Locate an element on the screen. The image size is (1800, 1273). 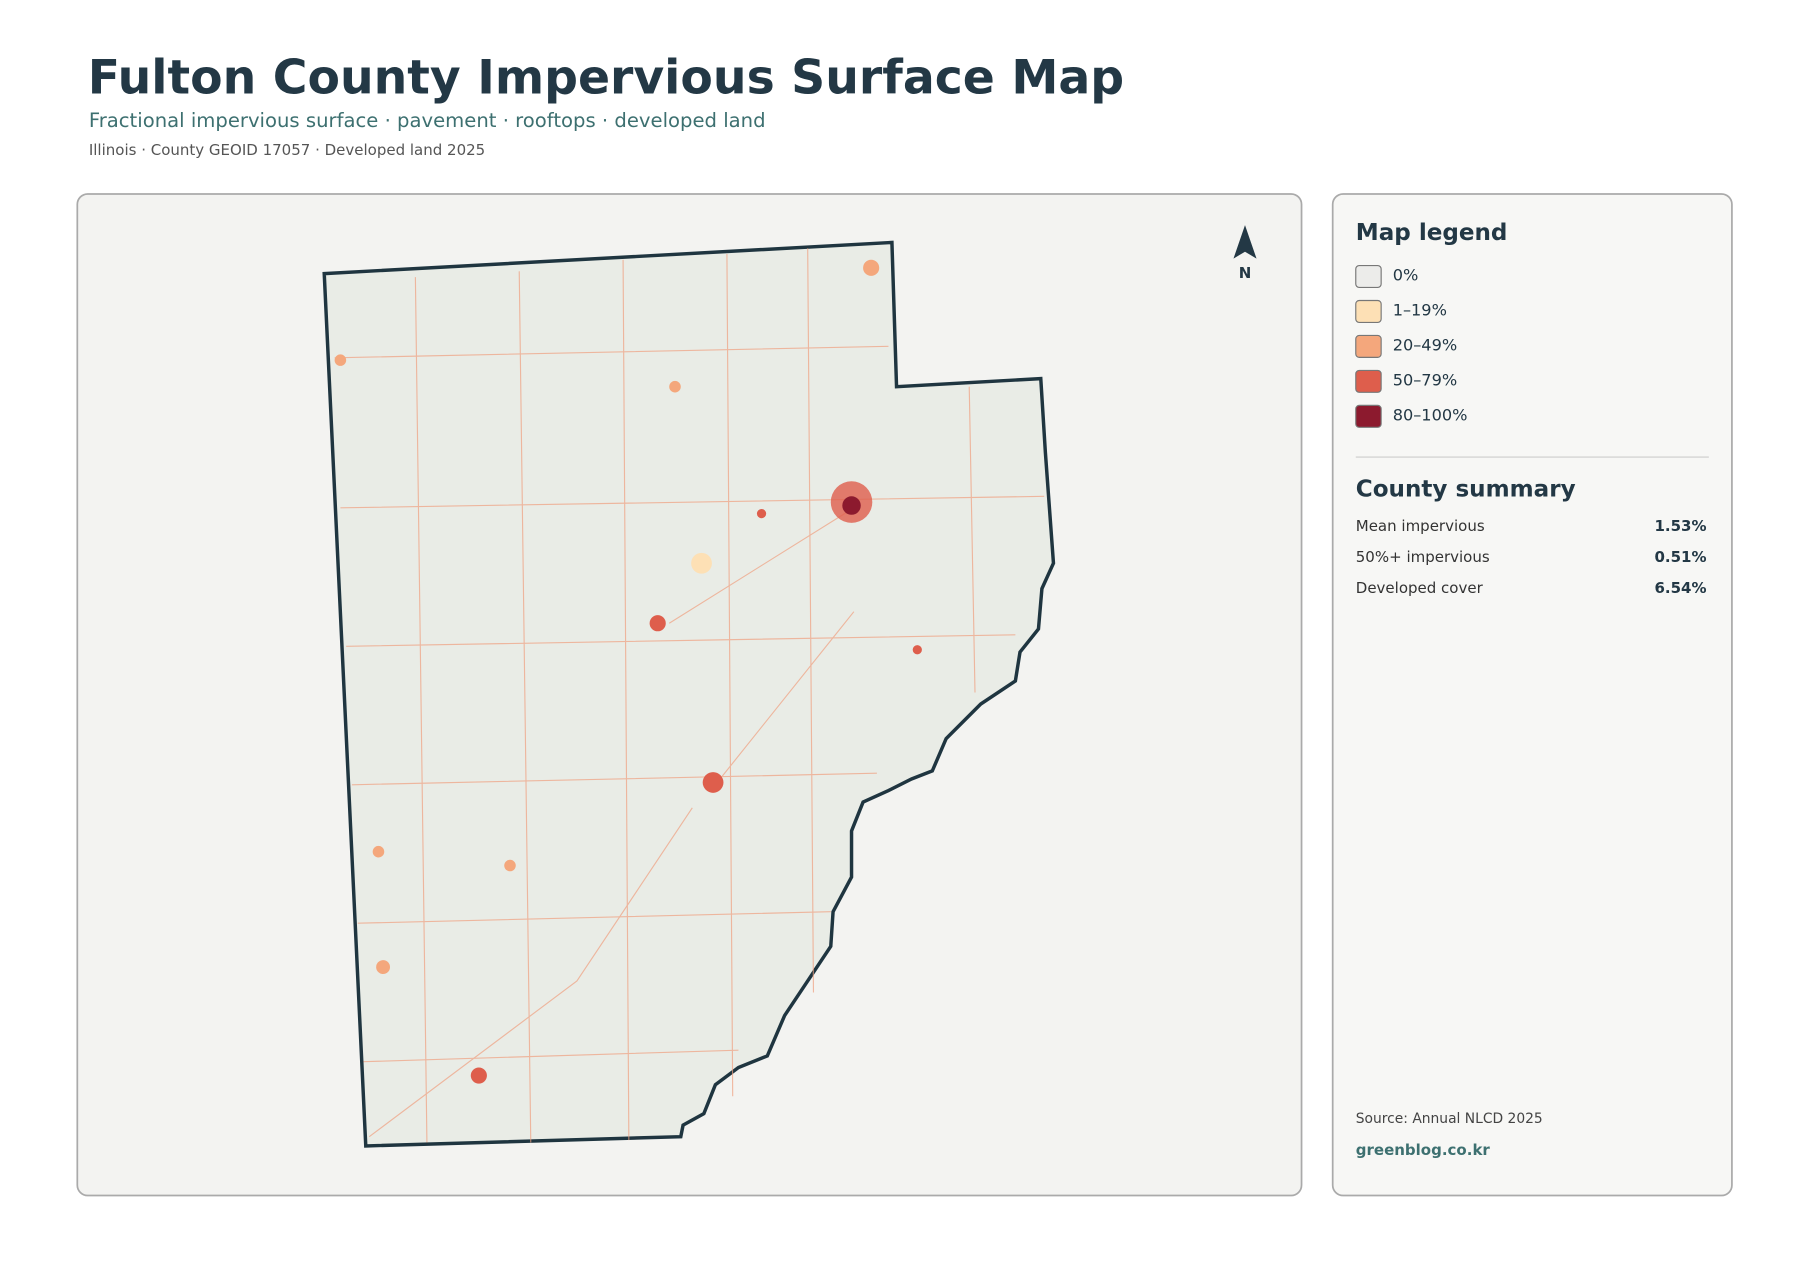
title: Fulton County Impervious Surface Map is located at coordinates (606, 78).